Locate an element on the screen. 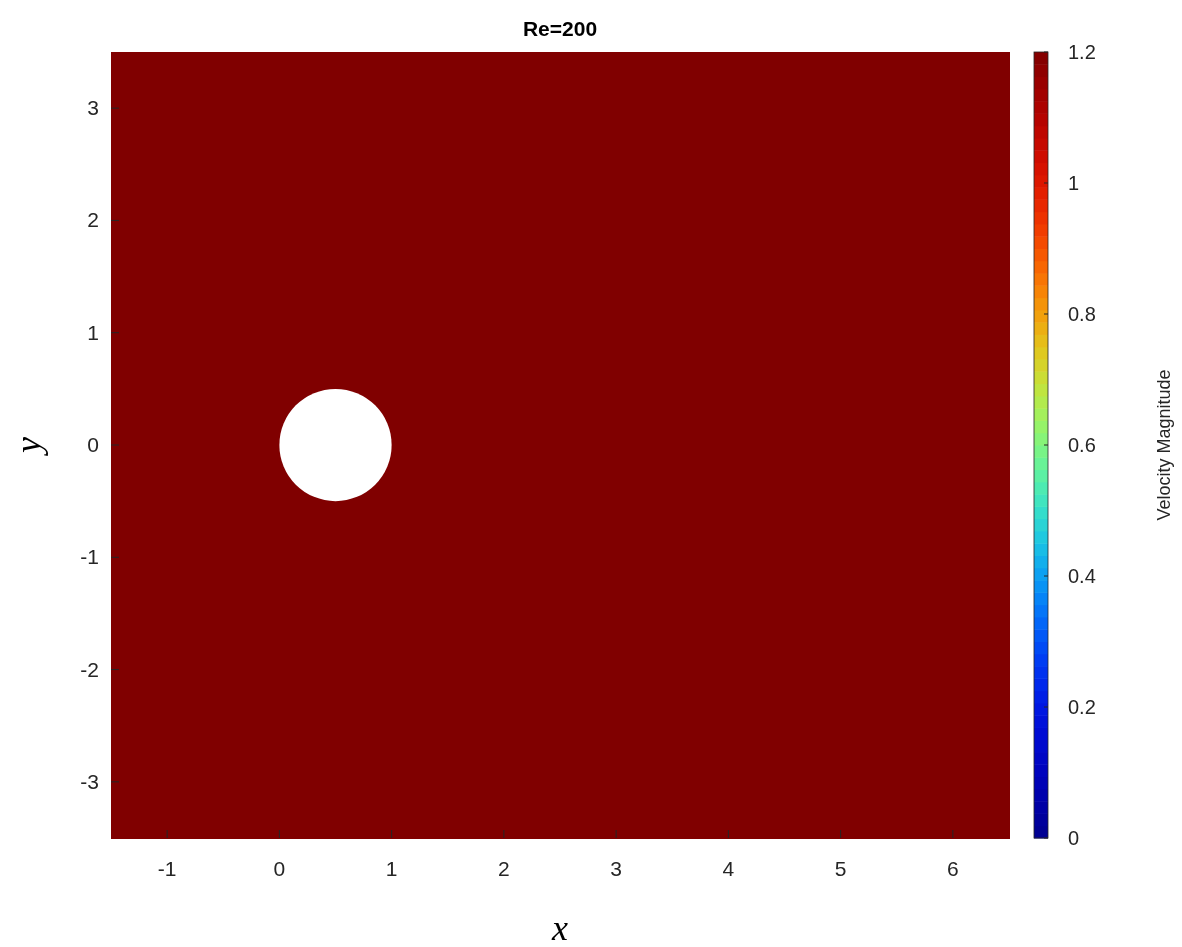  x-tick-label: 2 is located at coordinates (504, 868).